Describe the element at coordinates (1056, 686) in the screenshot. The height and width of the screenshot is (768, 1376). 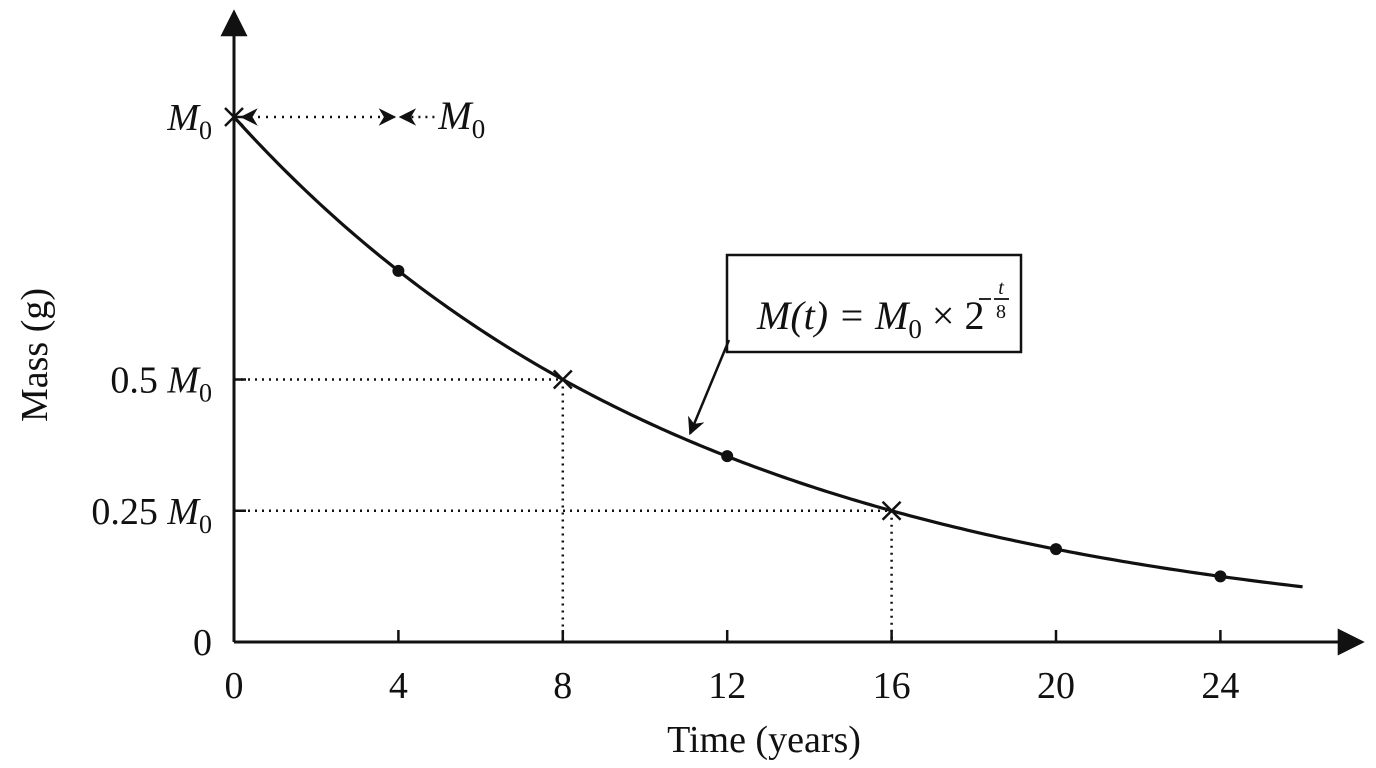
I see `x-tick-label-20: 20` at that location.